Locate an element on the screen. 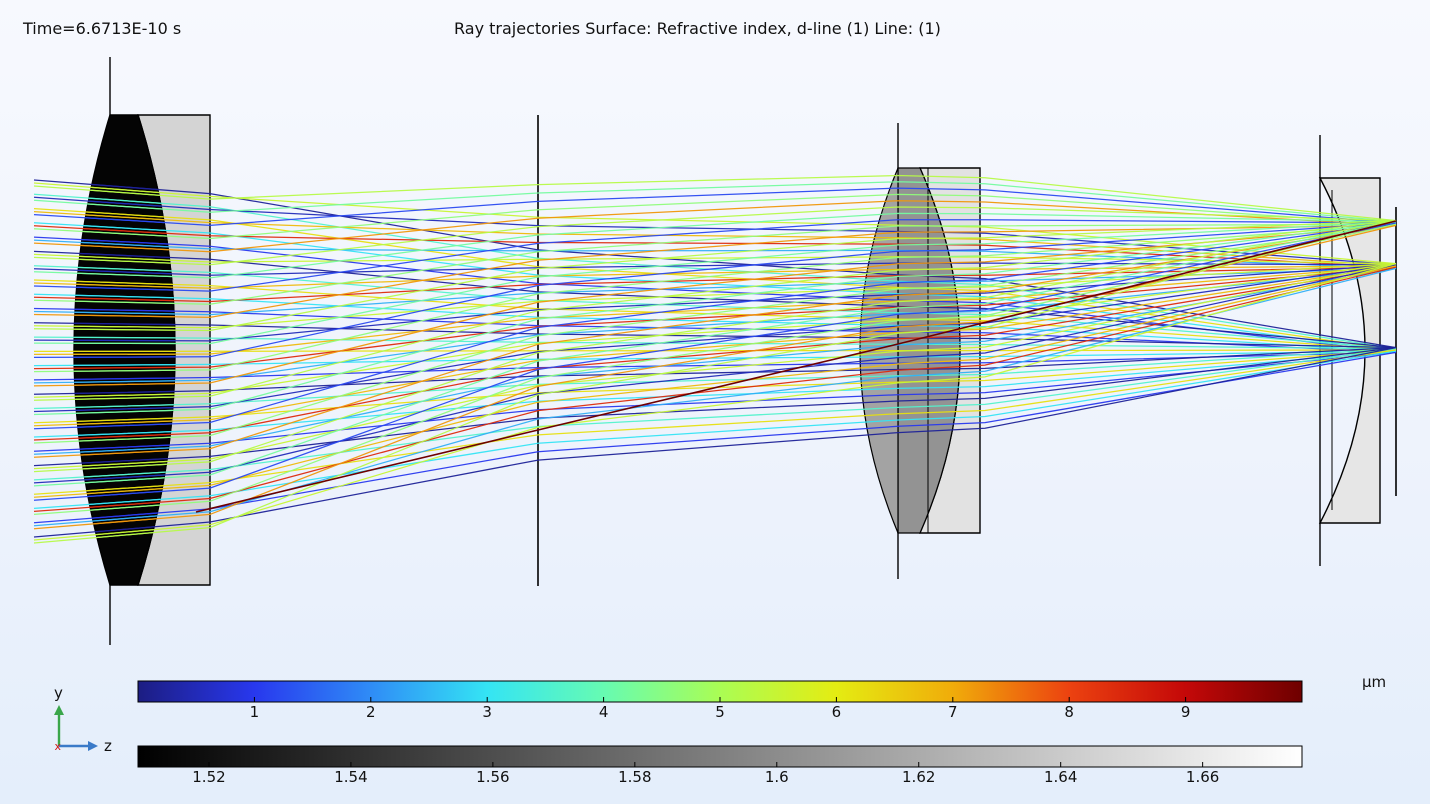 The image size is (1430, 804). y-axis-arrowhead is located at coordinates (59, 710).